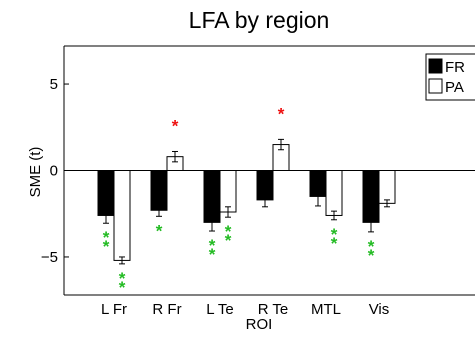 Image resolution: width=475 pixels, height=349 pixels. I want to click on x-tick-label: R Fr, so click(166, 309).